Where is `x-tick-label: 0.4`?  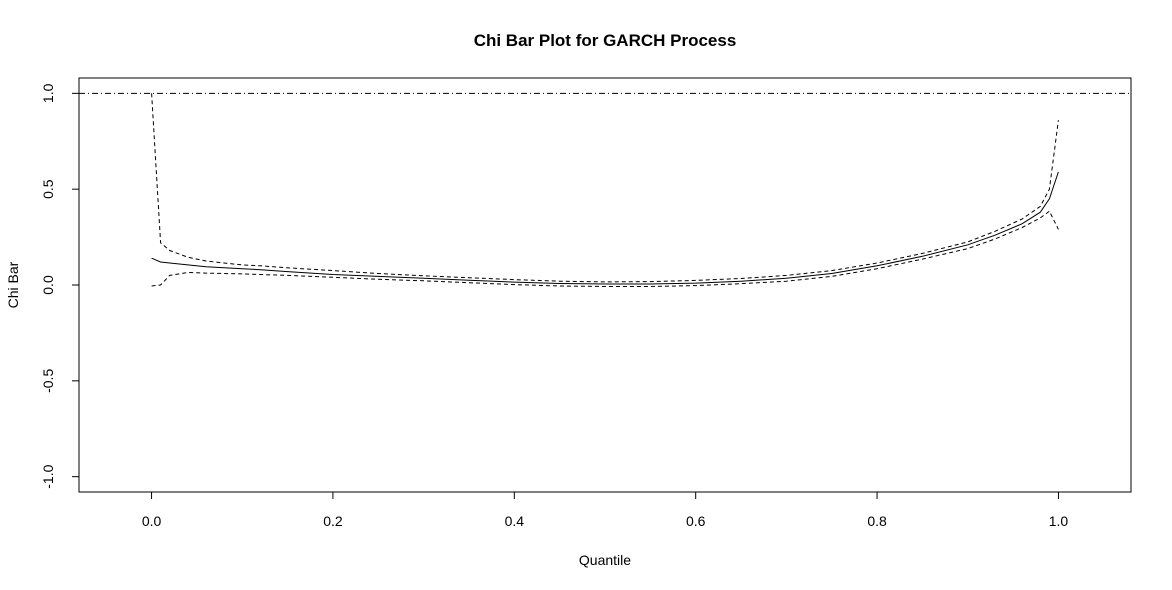 x-tick-label: 0.4 is located at coordinates (515, 521).